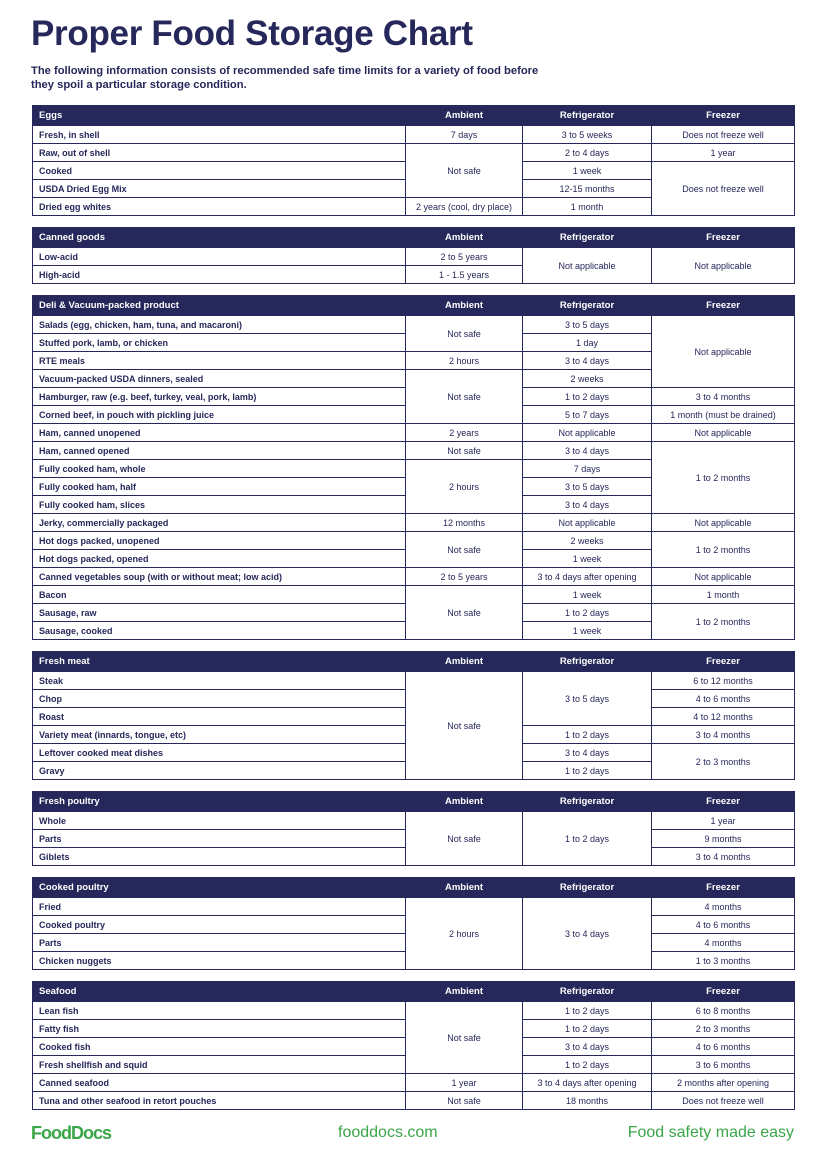 Image resolution: width=825 pixels, height=1166 pixels. I want to click on refrigerator-value: 18 months, so click(587, 1100).